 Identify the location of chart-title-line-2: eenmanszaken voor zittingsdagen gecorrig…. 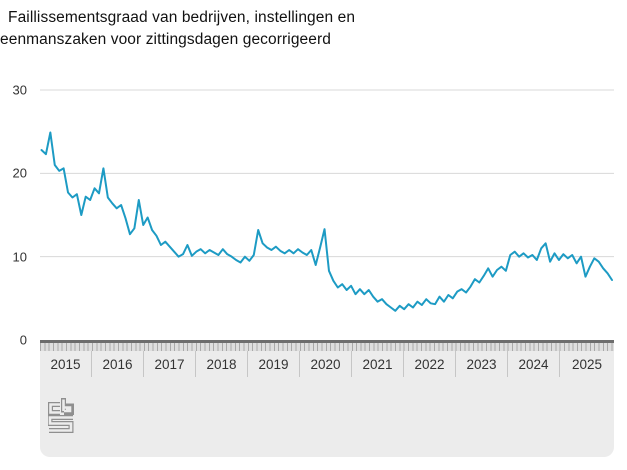
(165, 39).